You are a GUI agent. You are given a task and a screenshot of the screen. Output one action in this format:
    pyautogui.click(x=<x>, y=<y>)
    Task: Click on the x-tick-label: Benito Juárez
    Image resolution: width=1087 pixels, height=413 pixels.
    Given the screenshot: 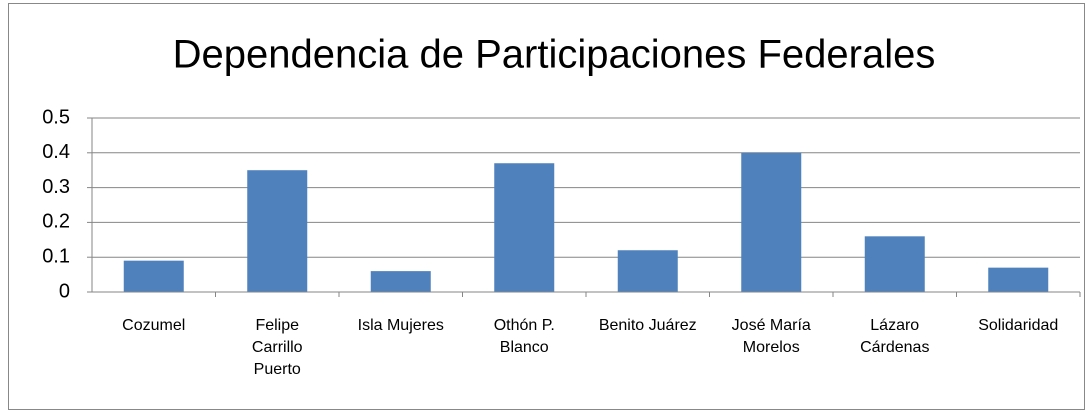 What is the action you would take?
    pyautogui.click(x=647, y=325)
    